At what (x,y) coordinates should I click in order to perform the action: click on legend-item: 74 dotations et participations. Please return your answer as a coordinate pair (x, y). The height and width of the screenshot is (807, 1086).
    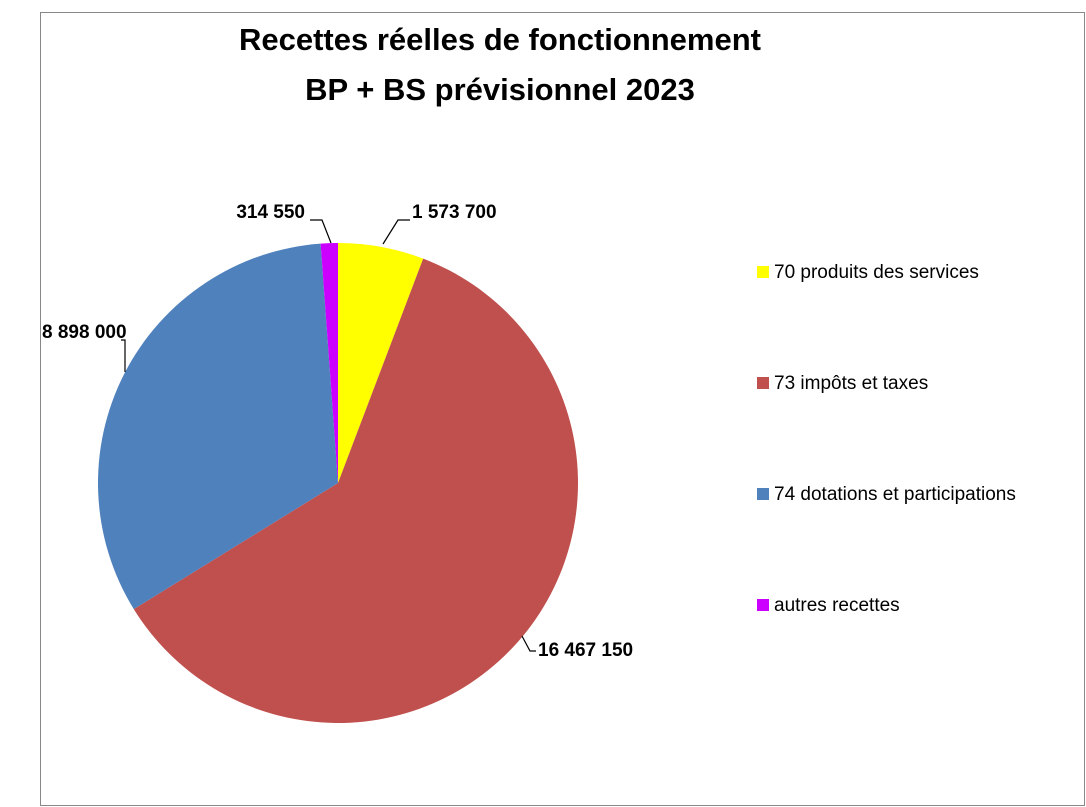
    Looking at the image, I should click on (888, 494).